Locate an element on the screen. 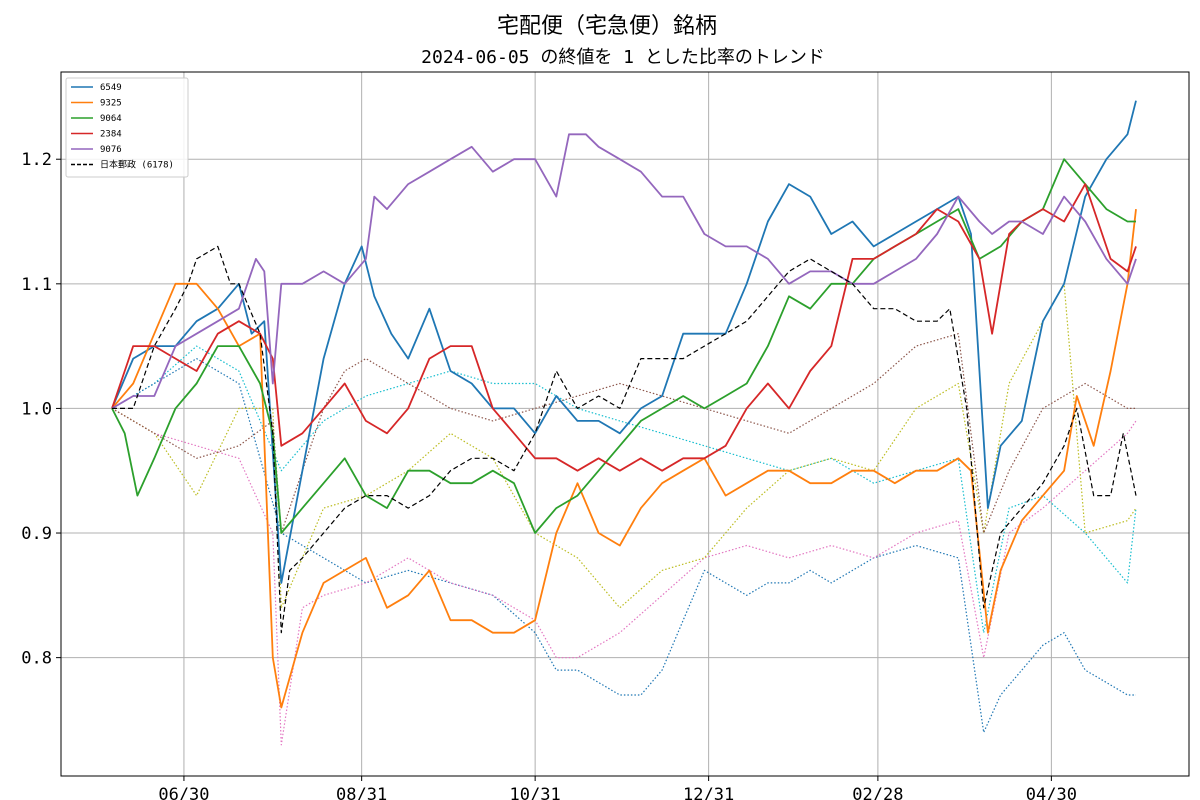  legend-label: 9064 is located at coordinates (111, 119).